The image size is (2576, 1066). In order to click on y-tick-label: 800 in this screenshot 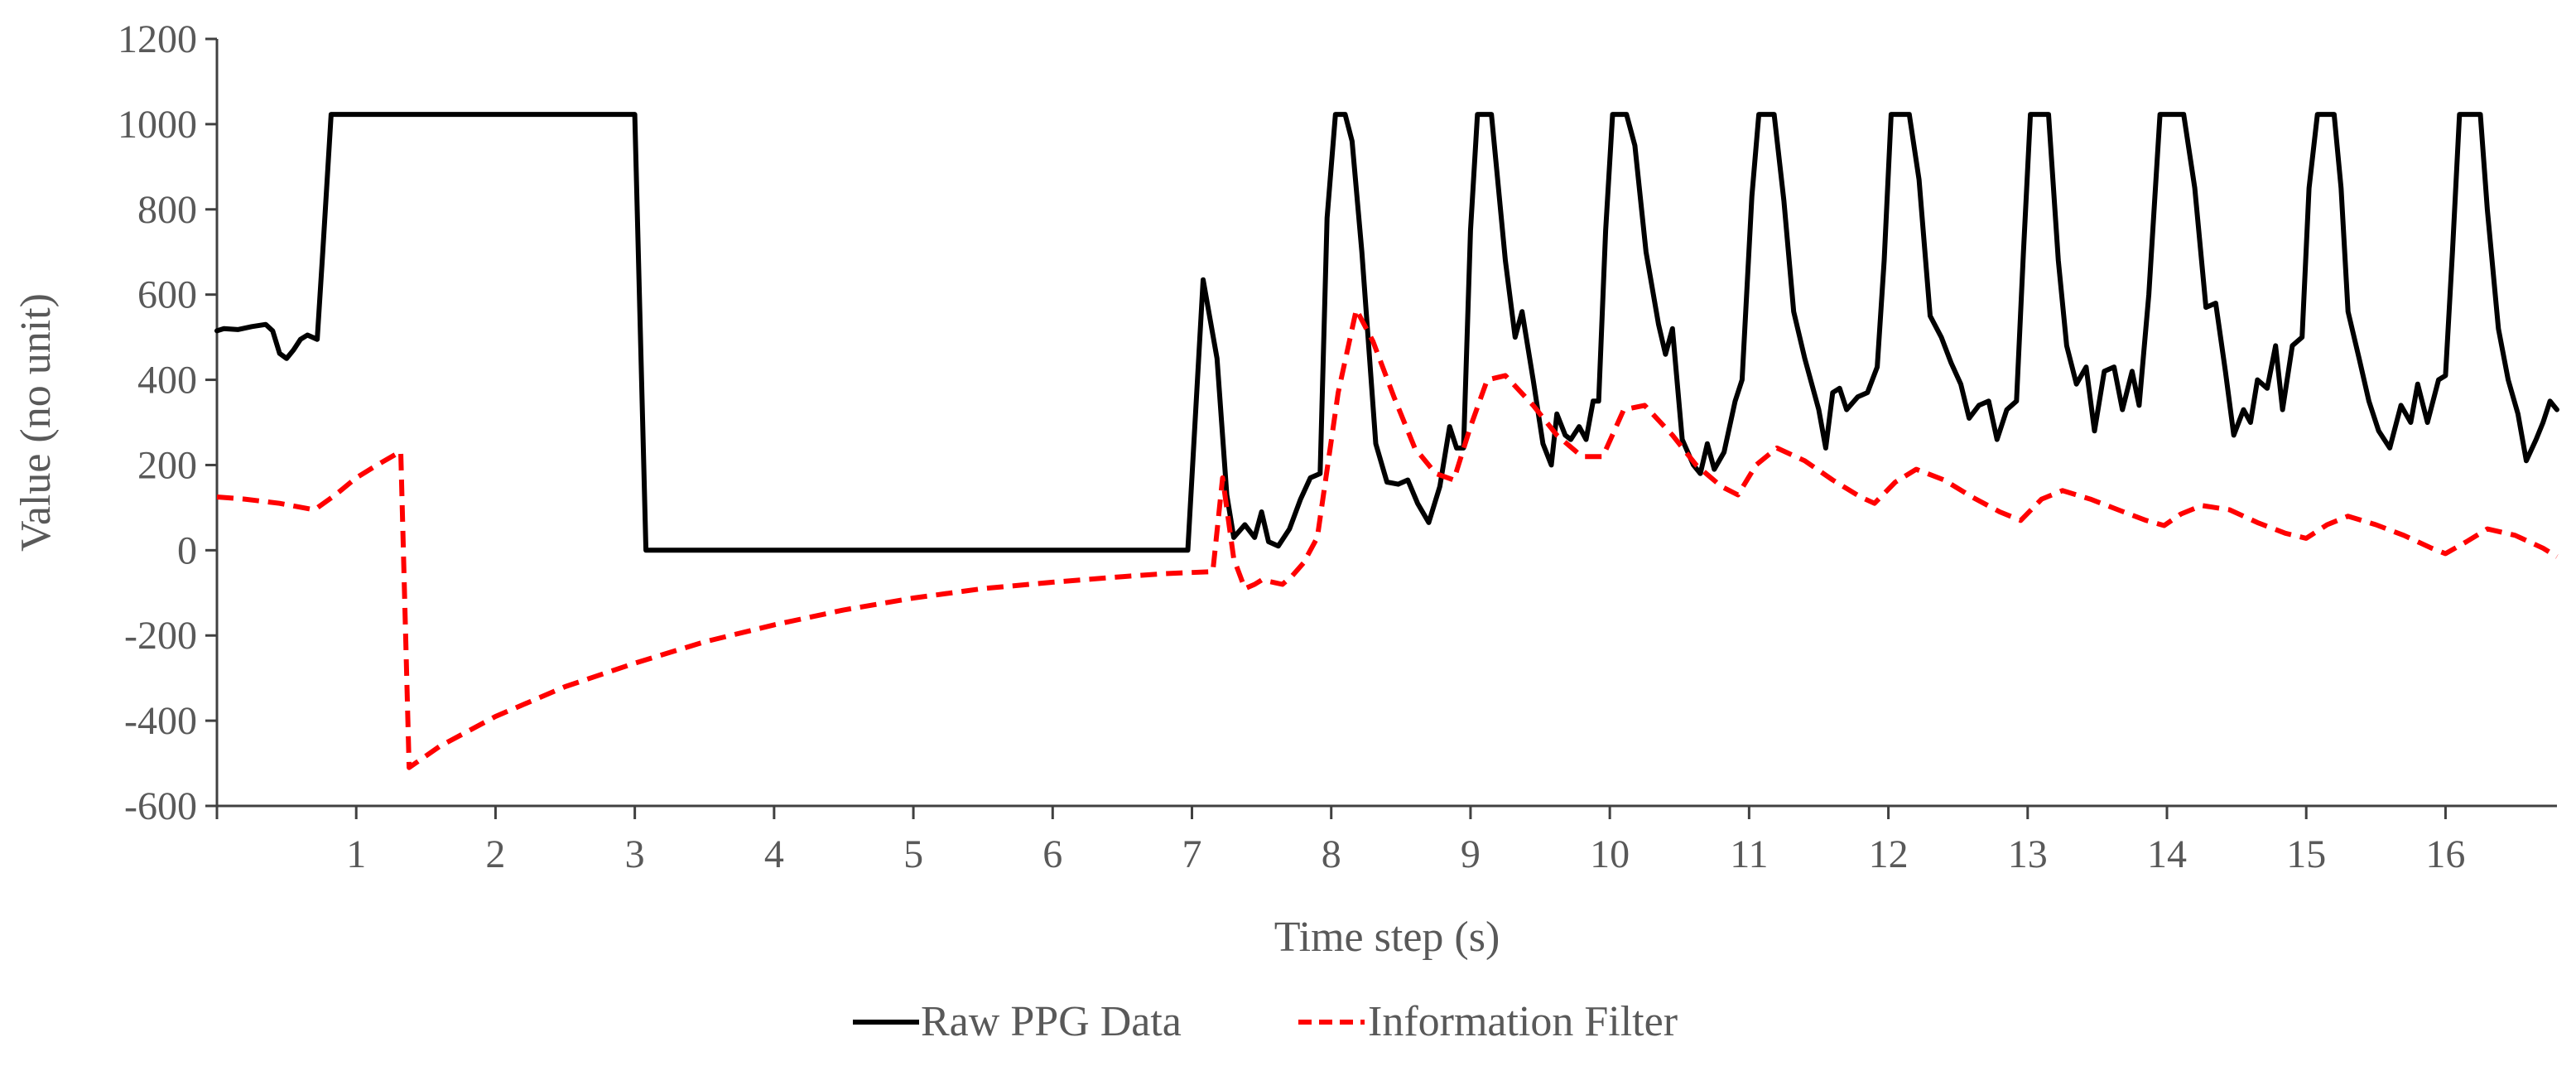, I will do `click(167, 210)`.